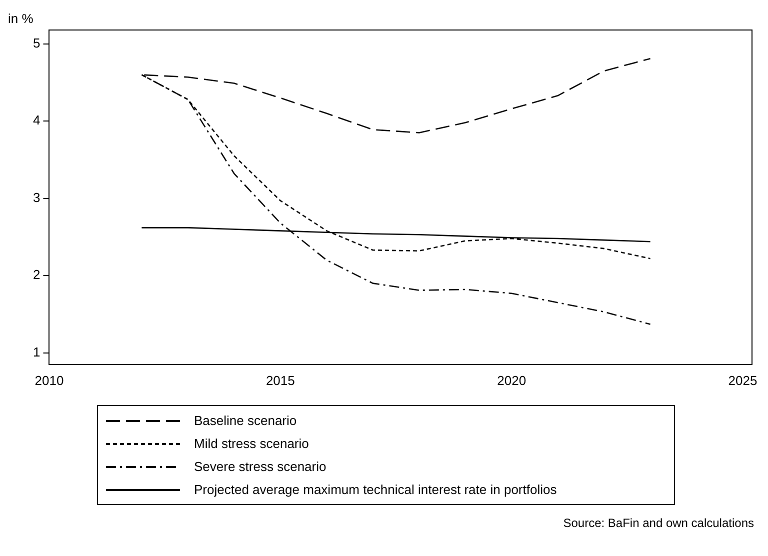 This screenshot has width=768, height=556. What do you see at coordinates (49, 380) in the screenshot?
I see `x-tick-label: 2010` at bounding box center [49, 380].